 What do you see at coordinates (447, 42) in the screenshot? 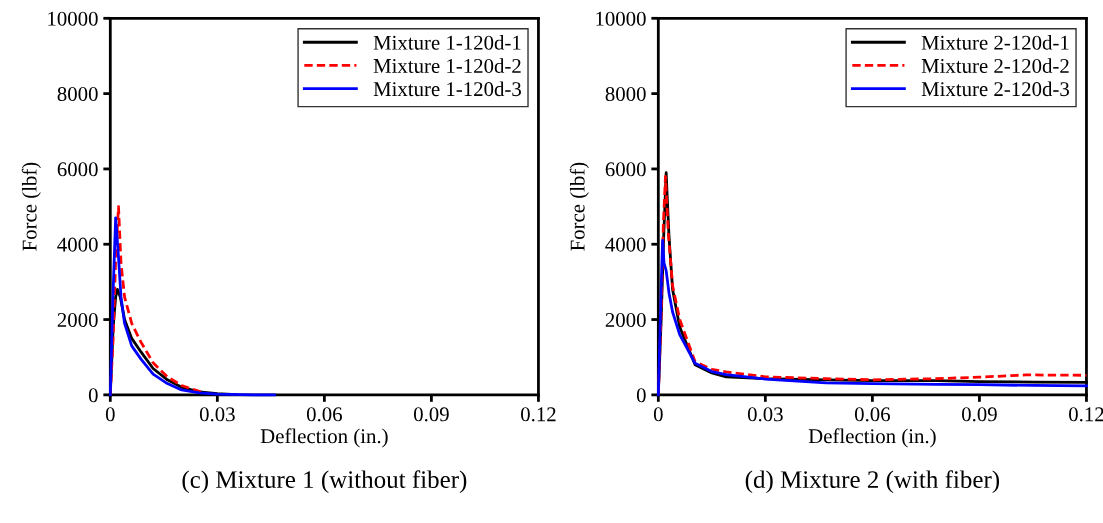
I see `legend-label: Mixture 1-120d-1` at bounding box center [447, 42].